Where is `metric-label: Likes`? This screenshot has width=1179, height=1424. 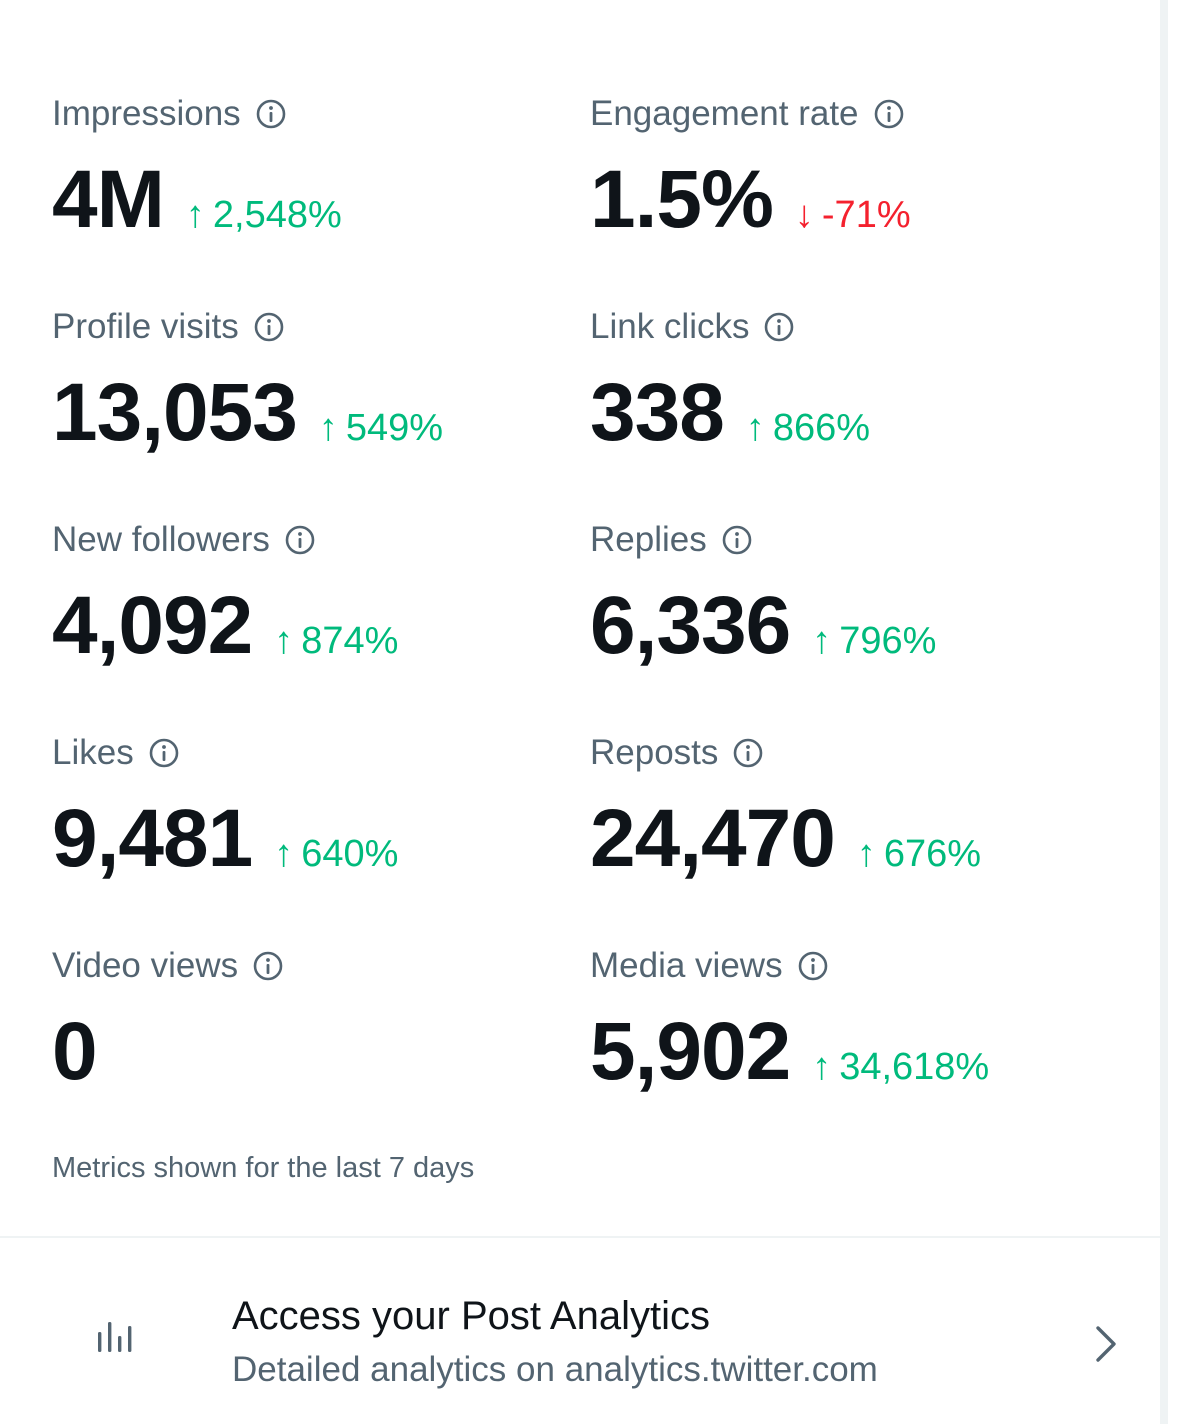
metric-label: Likes is located at coordinates (93, 752).